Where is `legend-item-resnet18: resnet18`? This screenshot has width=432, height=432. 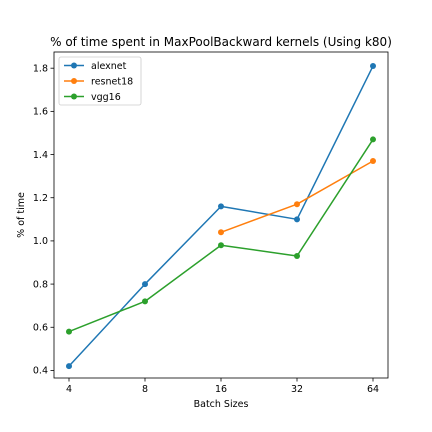
legend-item-resnet18: resnet18 is located at coordinates (98, 81).